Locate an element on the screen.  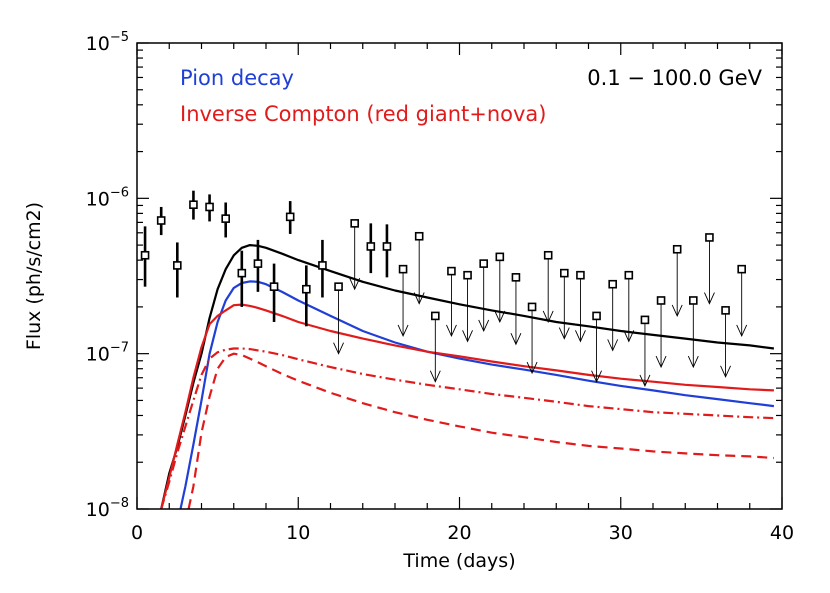
y-axis-label: Flux (ph/s/cm2) is located at coordinates (34, 276).